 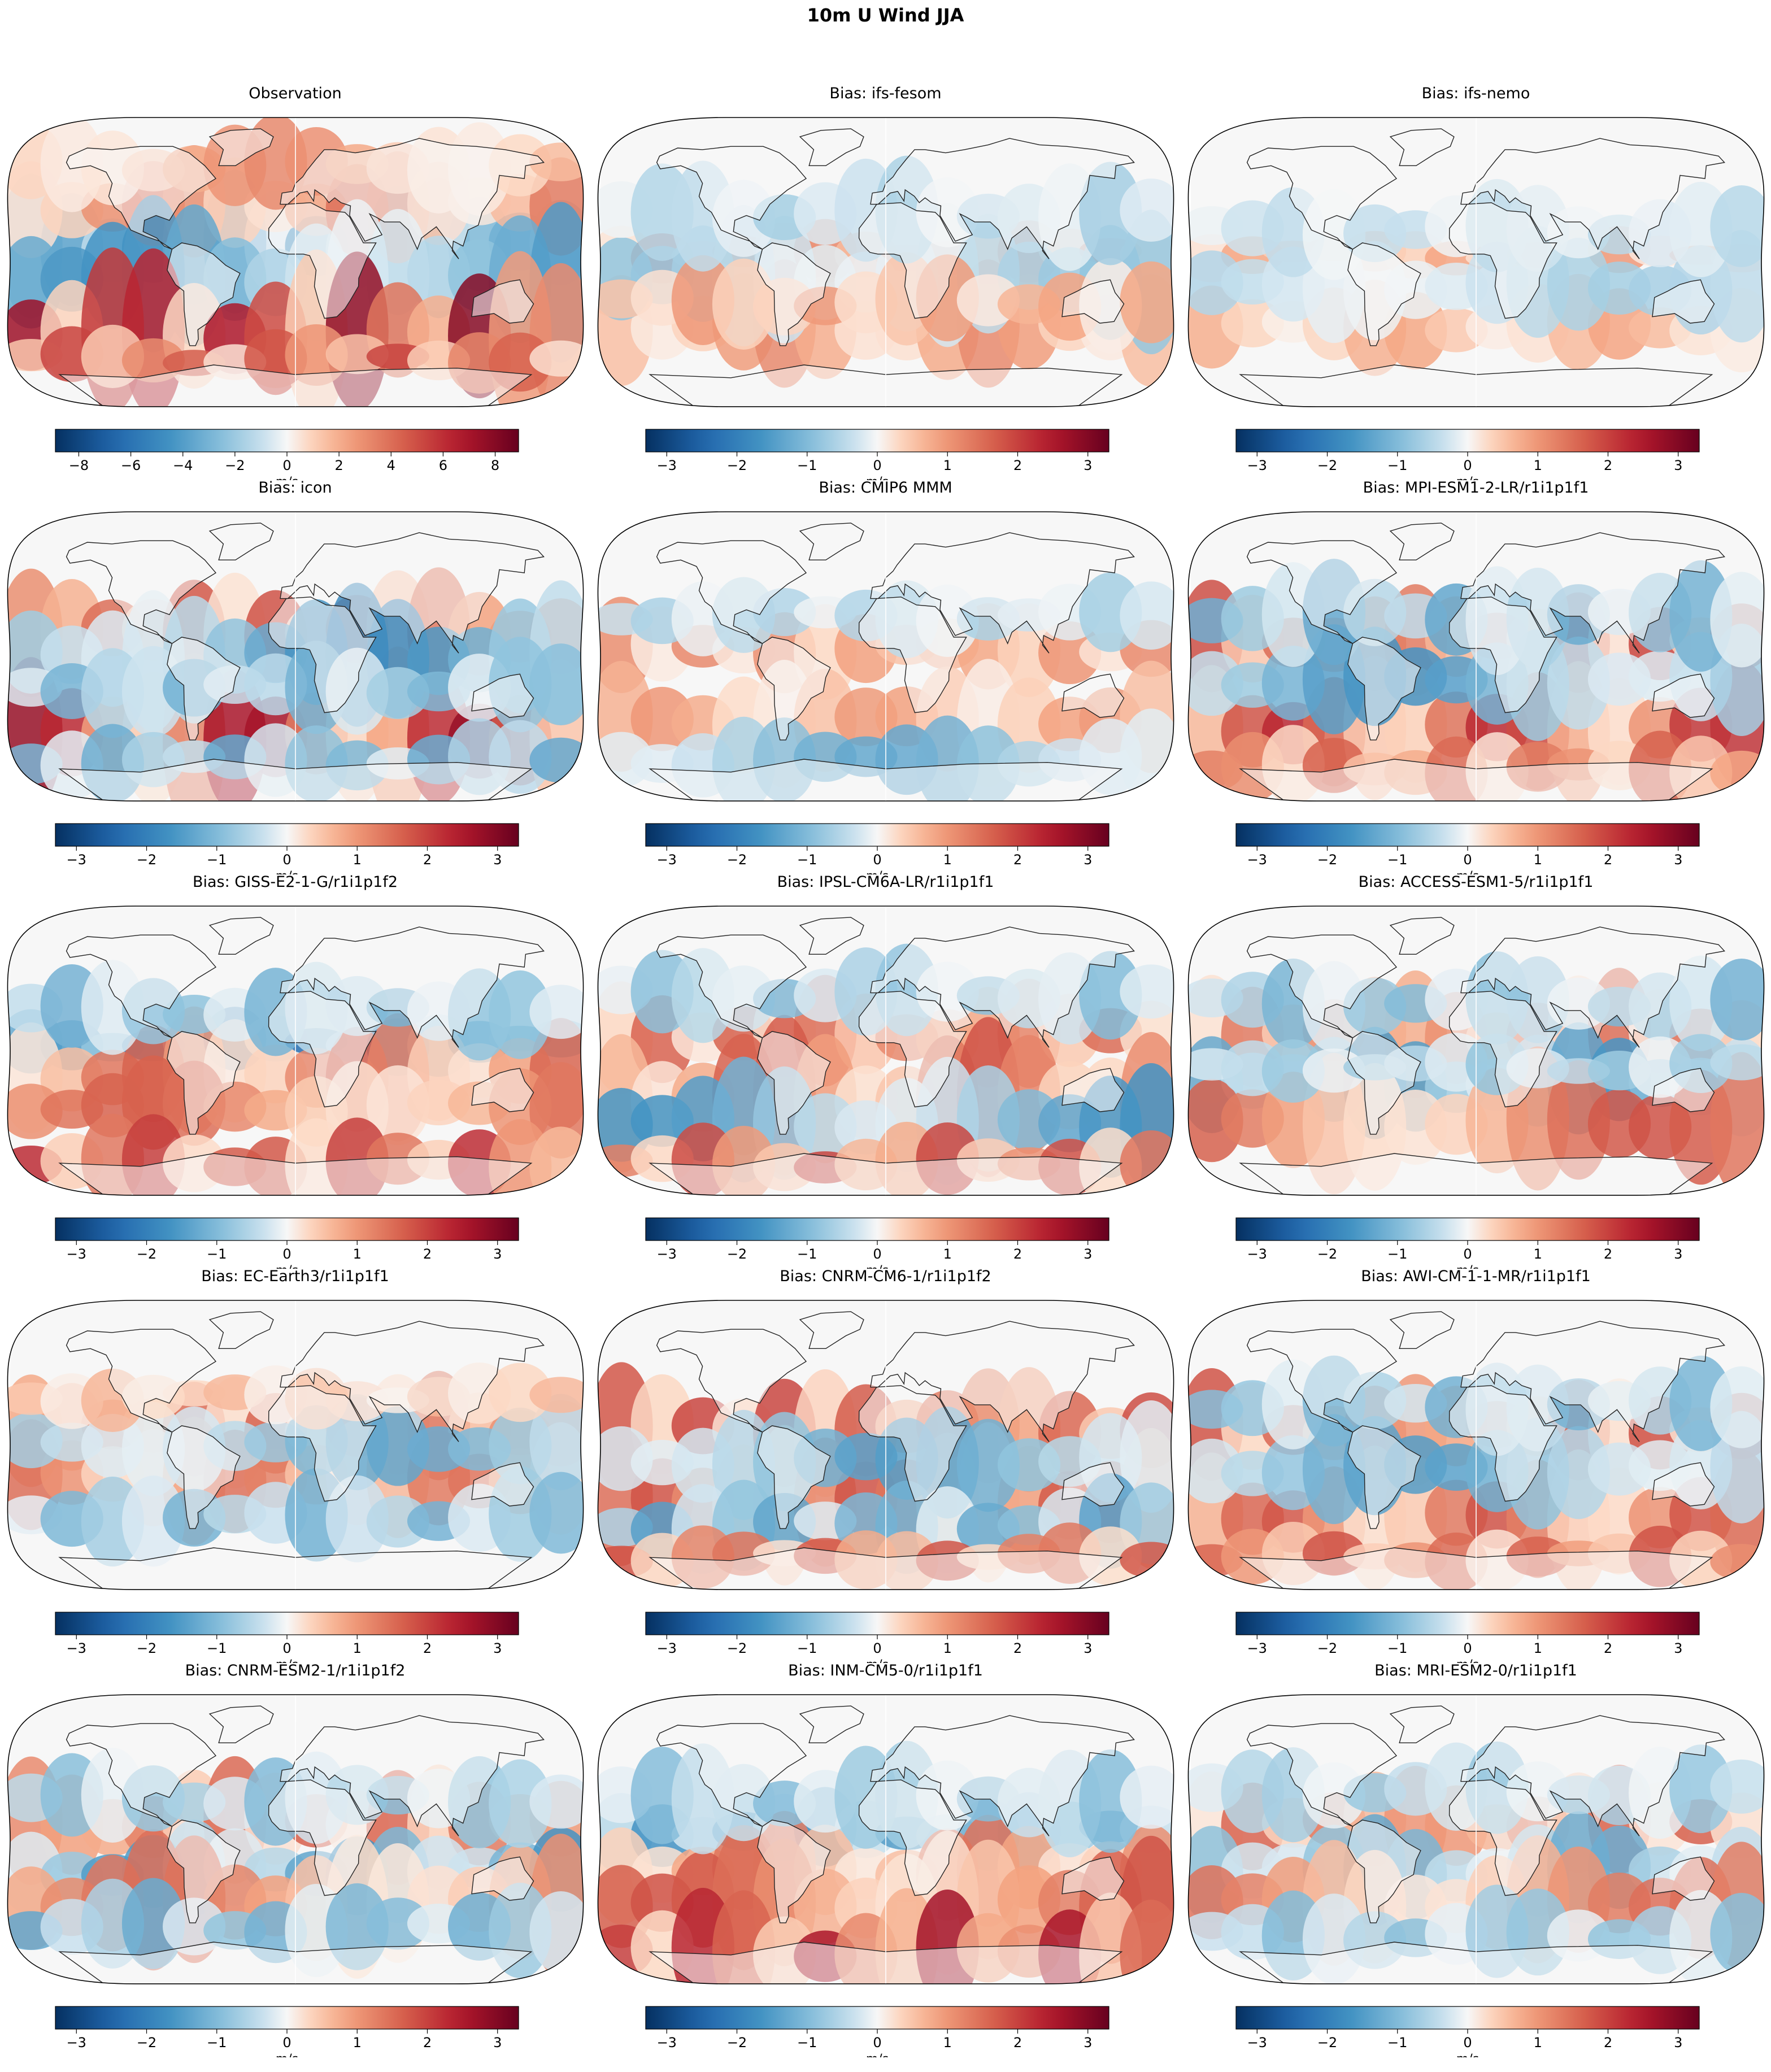 What do you see at coordinates (1476, 488) in the screenshot?
I see `panel-title: Bias: MPI-ESM1-2-LR/r1i1p1f1` at bounding box center [1476, 488].